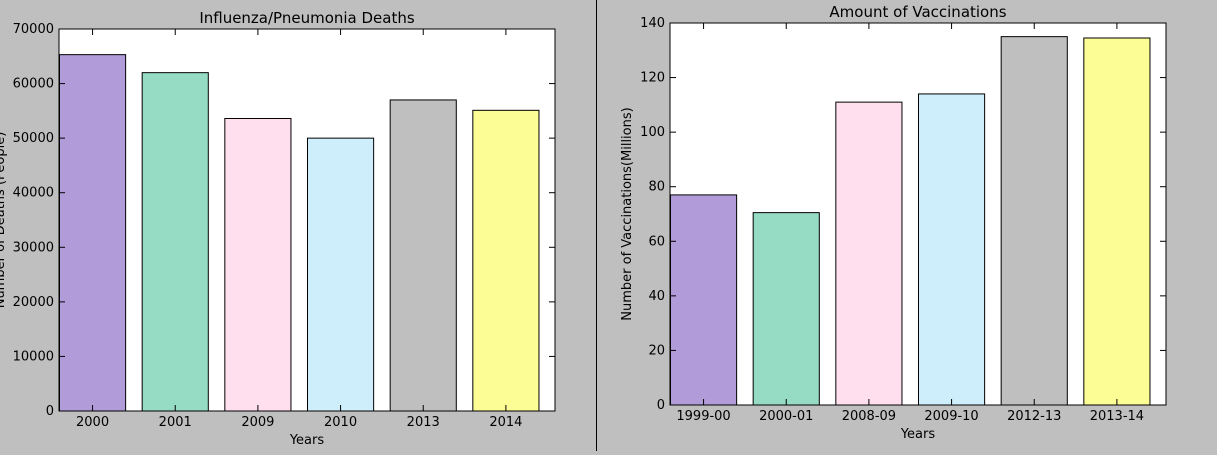  What do you see at coordinates (656, 241) in the screenshot?
I see `y-tick-label: 60` at bounding box center [656, 241].